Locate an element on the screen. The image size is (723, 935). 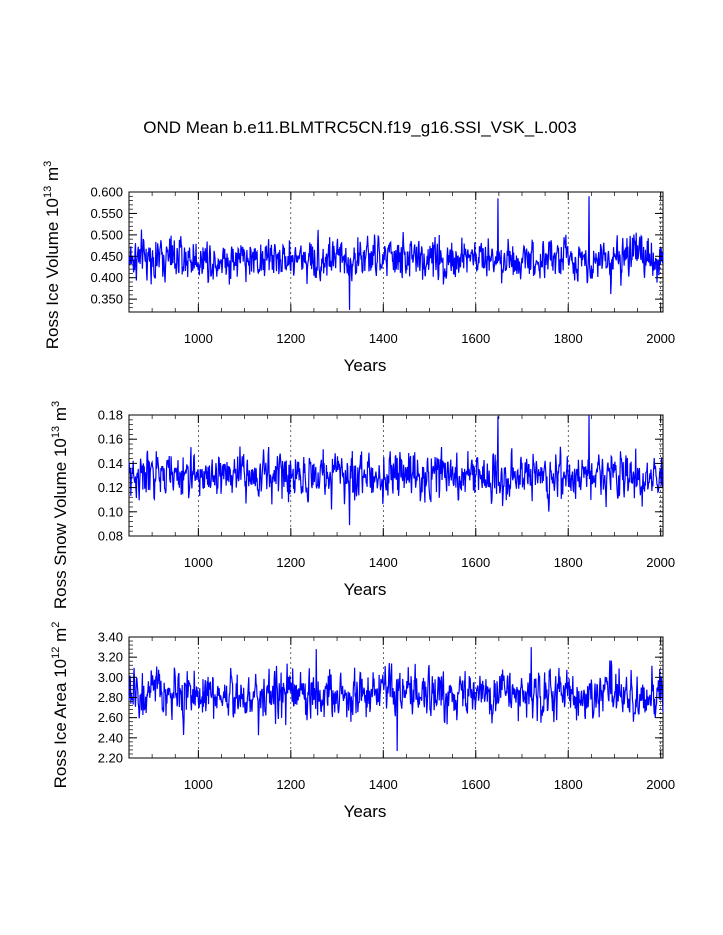
y-tick-label: 3.40 is located at coordinates (110, 637).